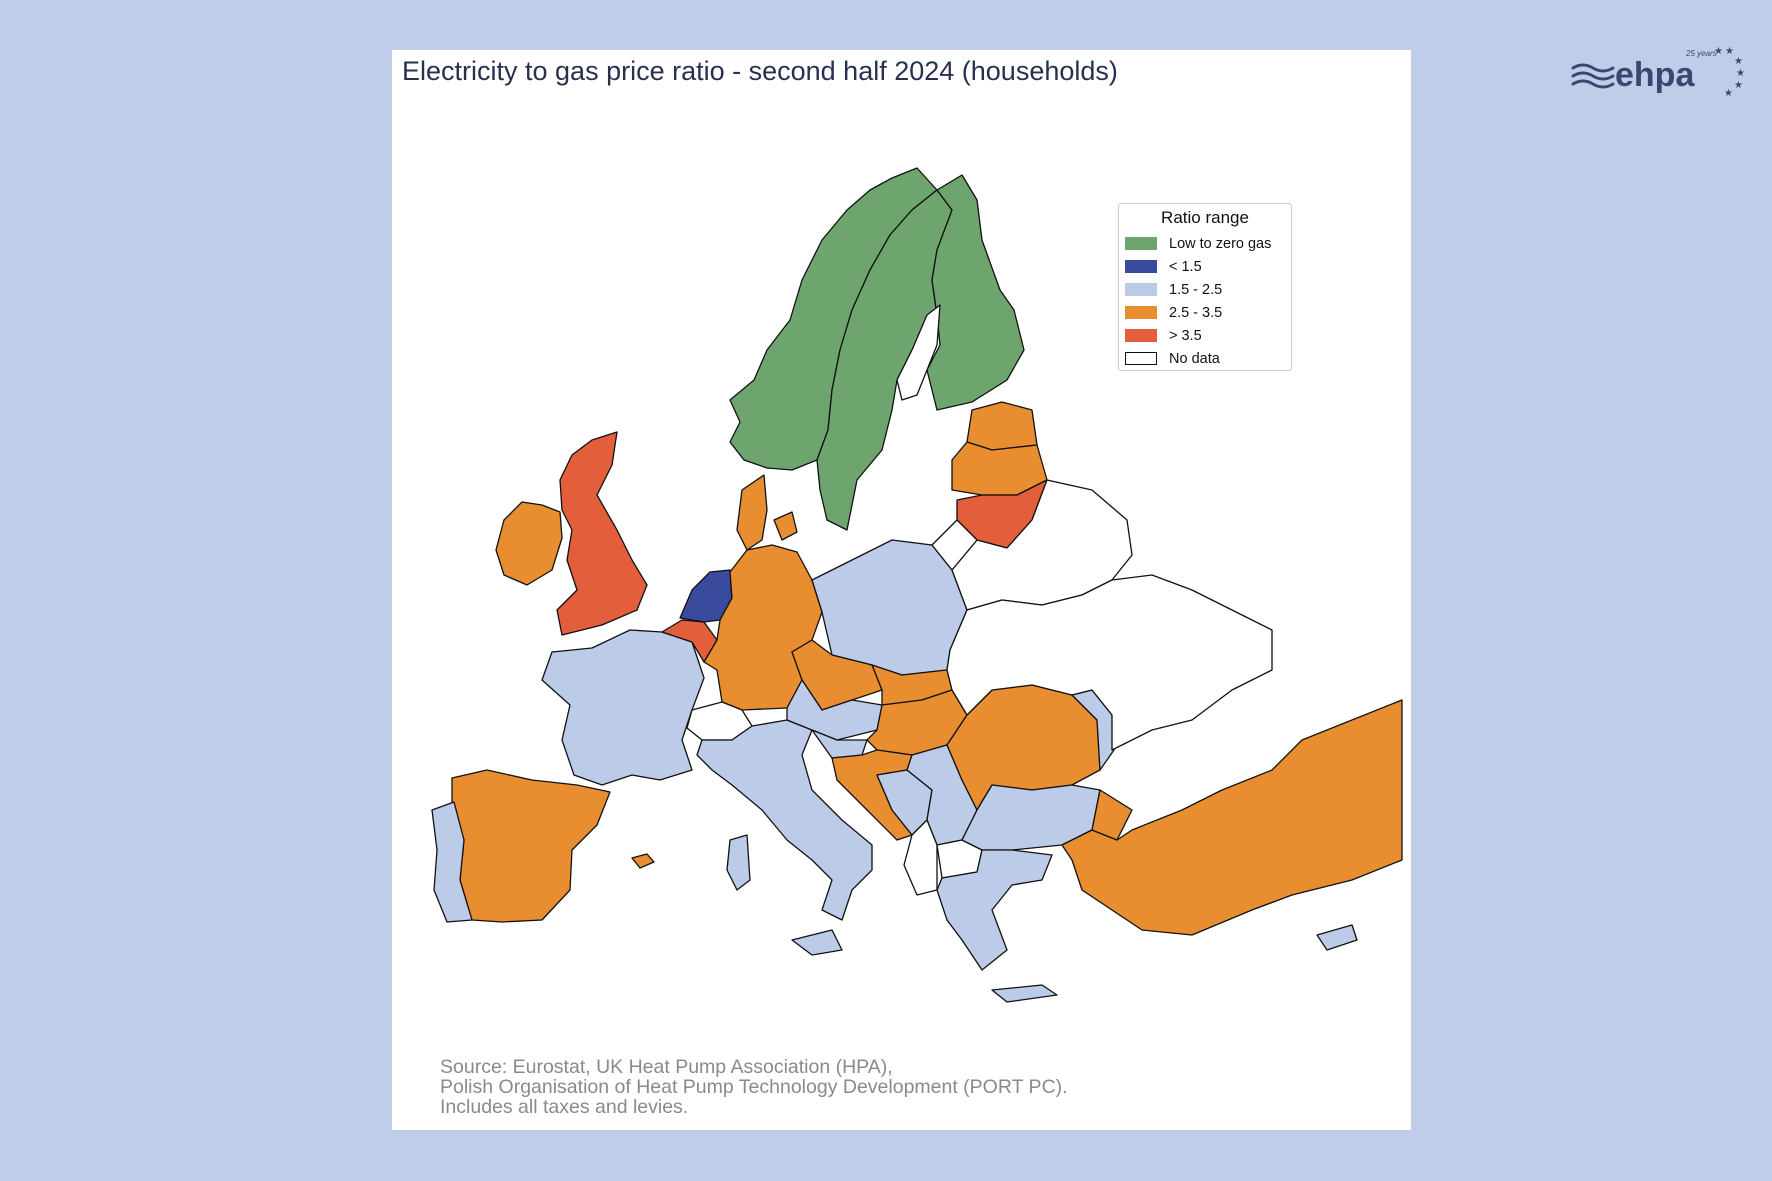 The height and width of the screenshot is (1181, 1772). I want to click on region-portugal, so click(452, 862).